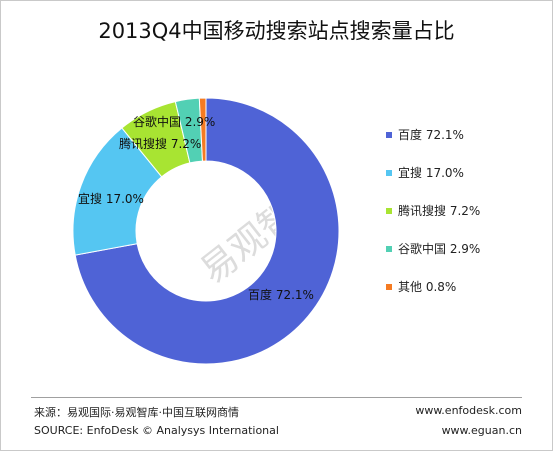 The height and width of the screenshot is (451, 553). I want to click on legend-label: 谷歌中国 2.9%, so click(439, 249).